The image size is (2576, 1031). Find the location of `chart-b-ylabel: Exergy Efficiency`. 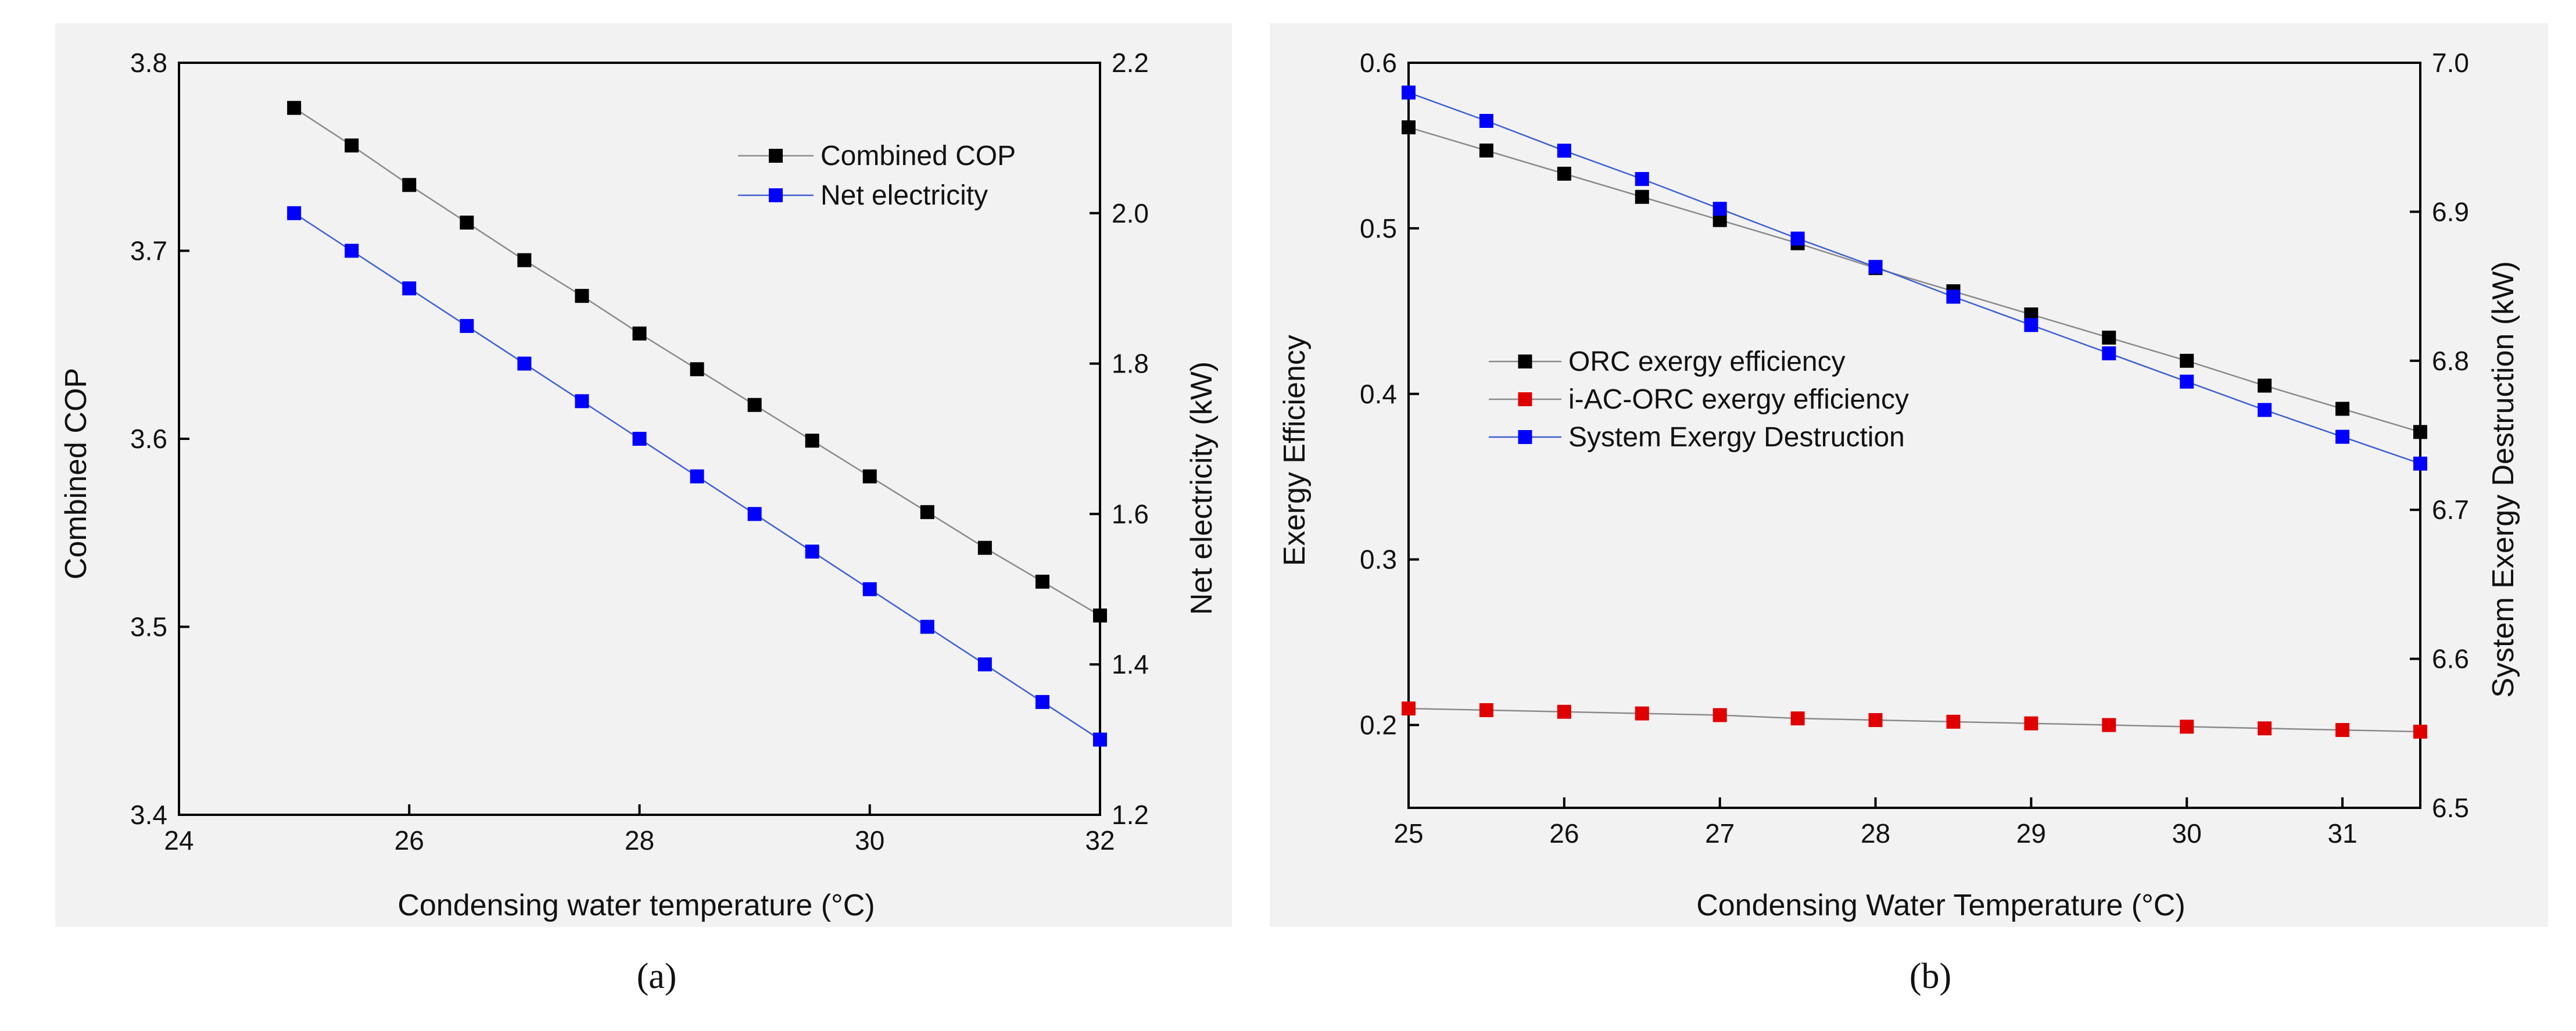

chart-b-ylabel: Exergy Efficiency is located at coordinates (1295, 450).